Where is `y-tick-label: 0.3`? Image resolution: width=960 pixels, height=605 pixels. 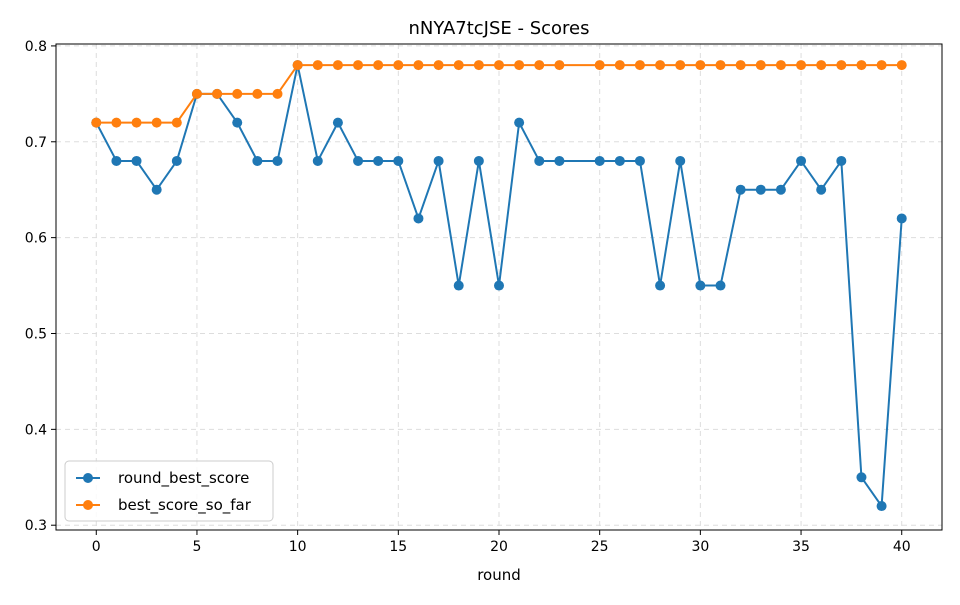 y-tick-label: 0.3 is located at coordinates (36, 526).